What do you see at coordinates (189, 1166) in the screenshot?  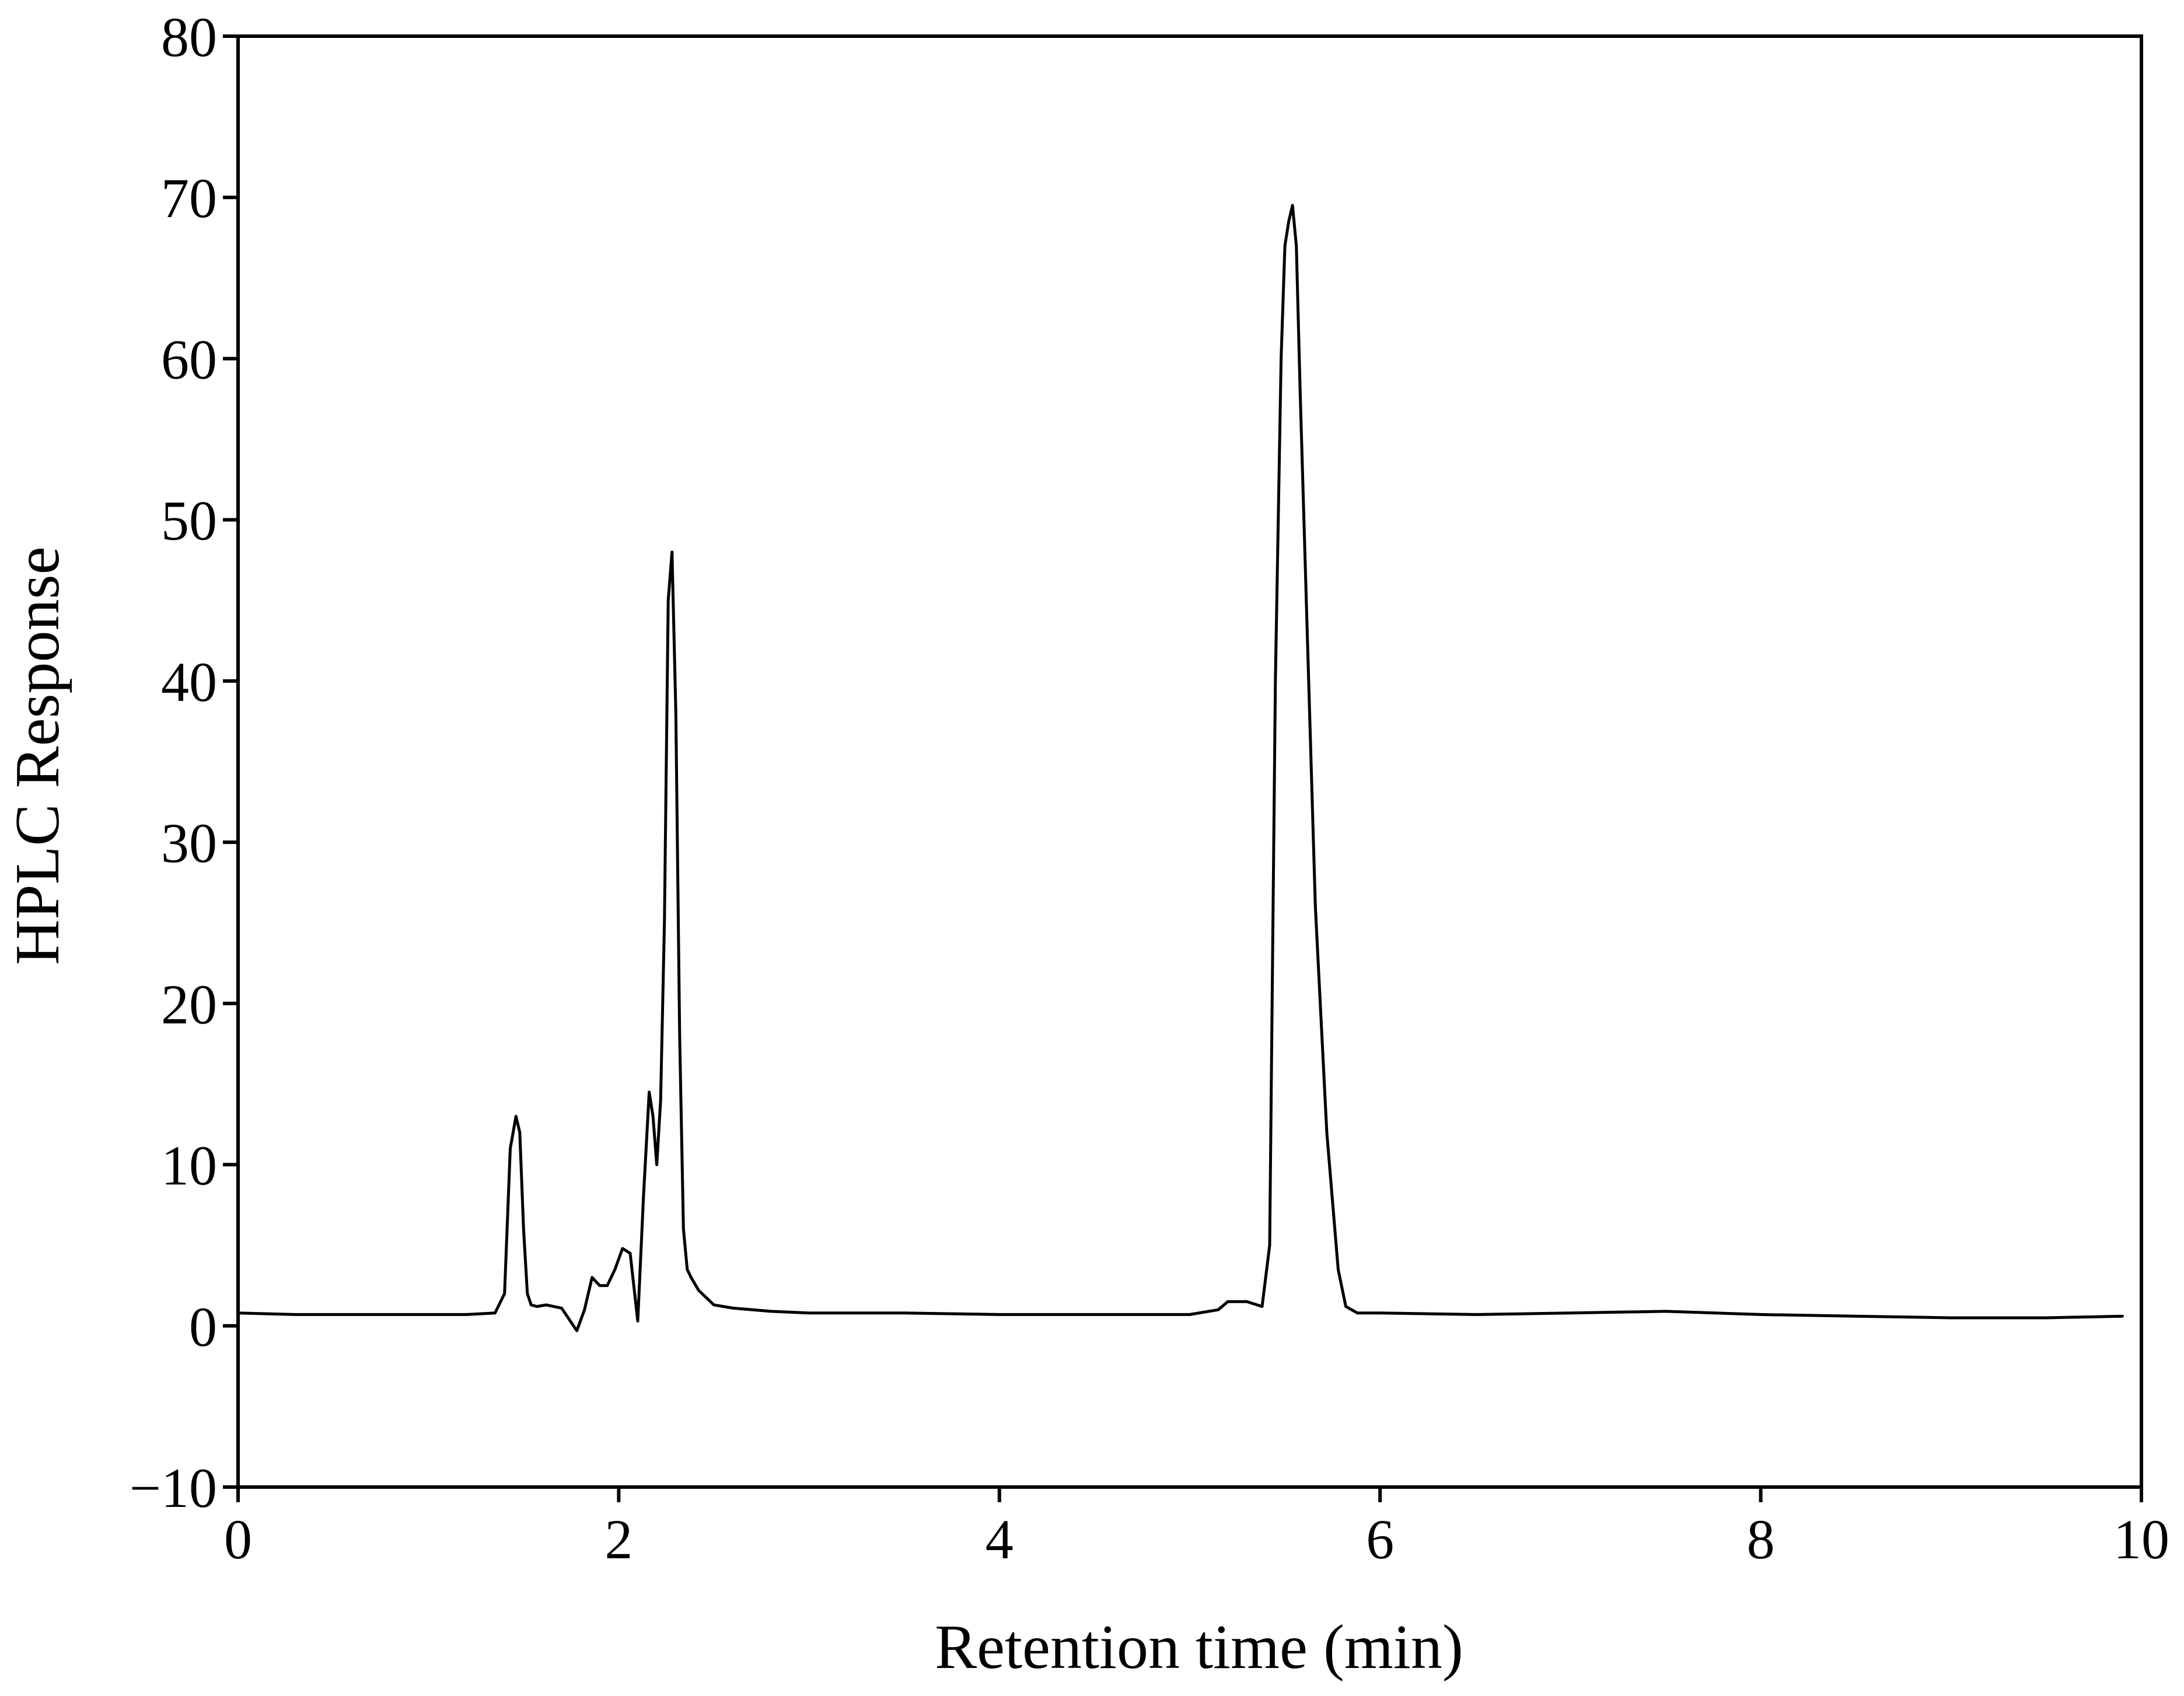 I see `y-tick-label: 10` at bounding box center [189, 1166].